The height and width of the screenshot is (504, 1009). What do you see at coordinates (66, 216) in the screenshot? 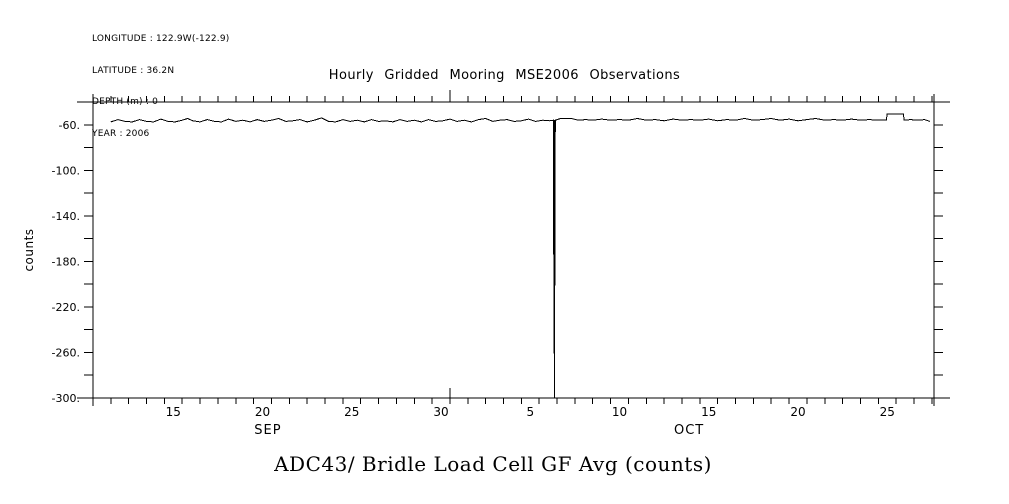
I see `y-tick-label: -140.` at bounding box center [66, 216].